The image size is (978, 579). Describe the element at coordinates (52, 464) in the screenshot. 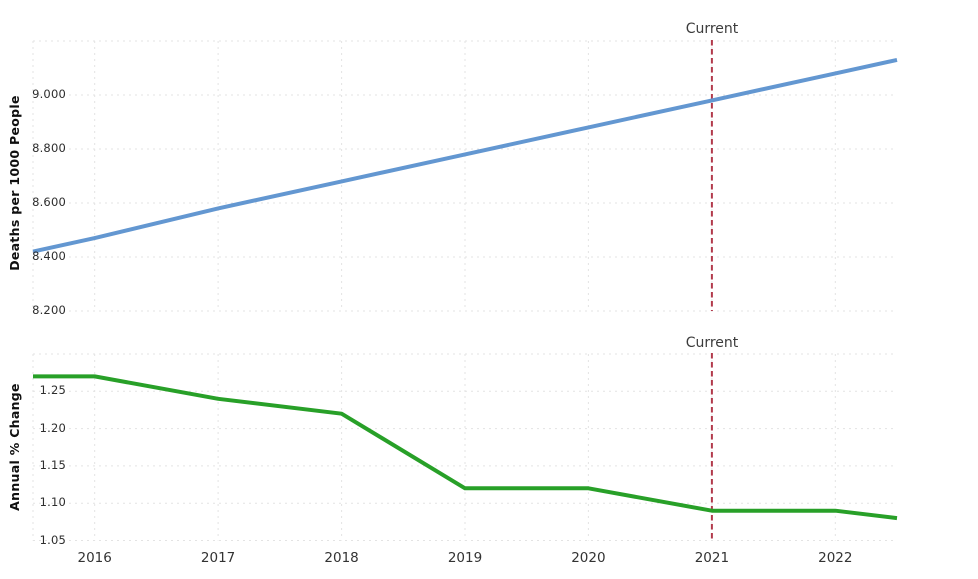

I see `y-tick-label: 1.15` at that location.